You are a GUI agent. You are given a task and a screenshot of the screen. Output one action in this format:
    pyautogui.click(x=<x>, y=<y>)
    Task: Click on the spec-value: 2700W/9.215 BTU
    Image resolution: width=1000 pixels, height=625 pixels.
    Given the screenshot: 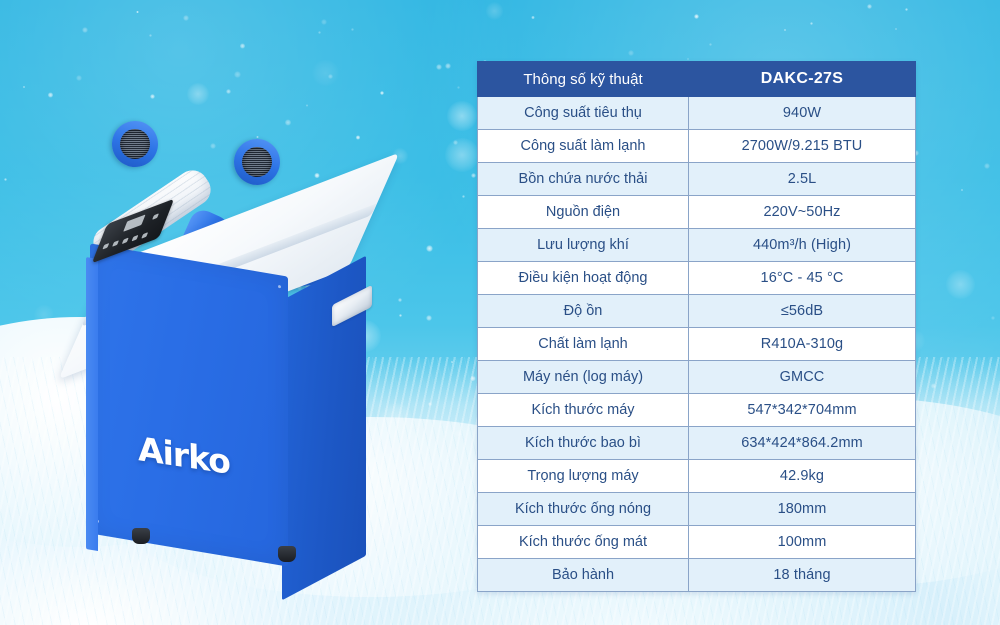 What is the action you would take?
    pyautogui.click(x=802, y=146)
    